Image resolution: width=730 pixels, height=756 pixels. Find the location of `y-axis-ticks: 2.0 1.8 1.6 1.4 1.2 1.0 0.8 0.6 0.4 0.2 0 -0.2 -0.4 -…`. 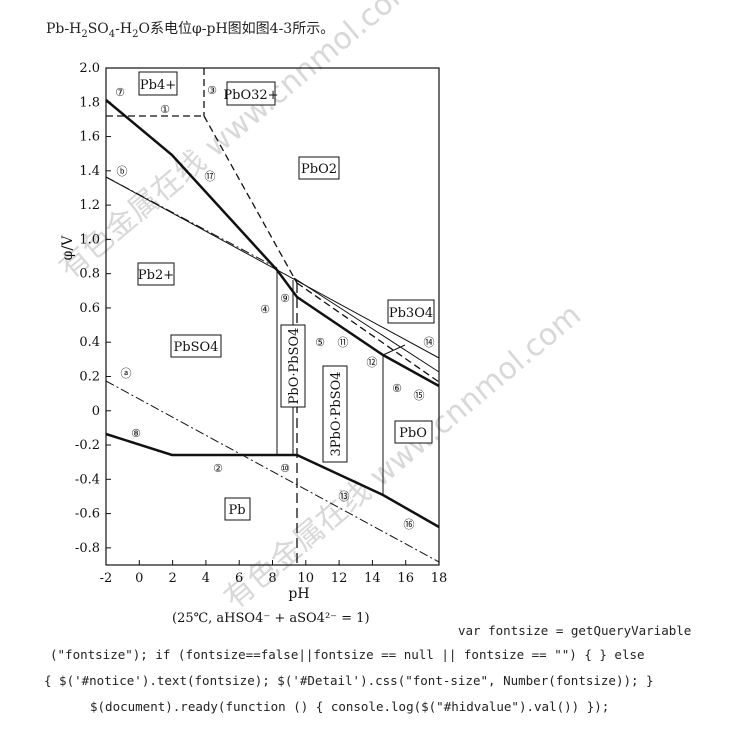

y-axis-ticks: 2.0 1.8 1.6 1.4 1.2 1.0 0.8 0.6 0.4 0.2 0 -0.2 -0.4 -… is located at coordinates (93, 308).